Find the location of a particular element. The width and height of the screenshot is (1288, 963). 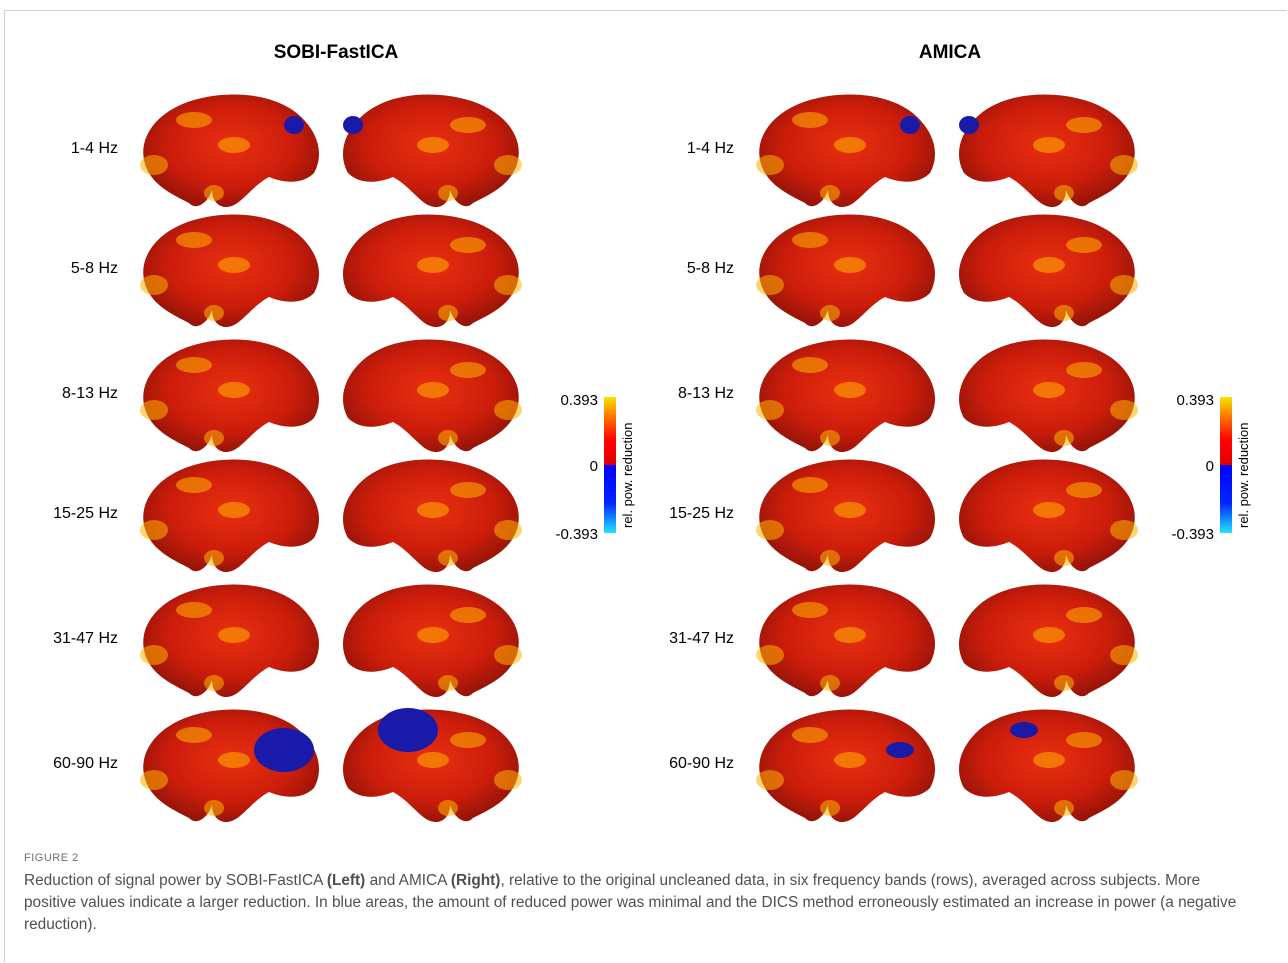

figure-label: FIGURE 2 is located at coordinates (51, 858).